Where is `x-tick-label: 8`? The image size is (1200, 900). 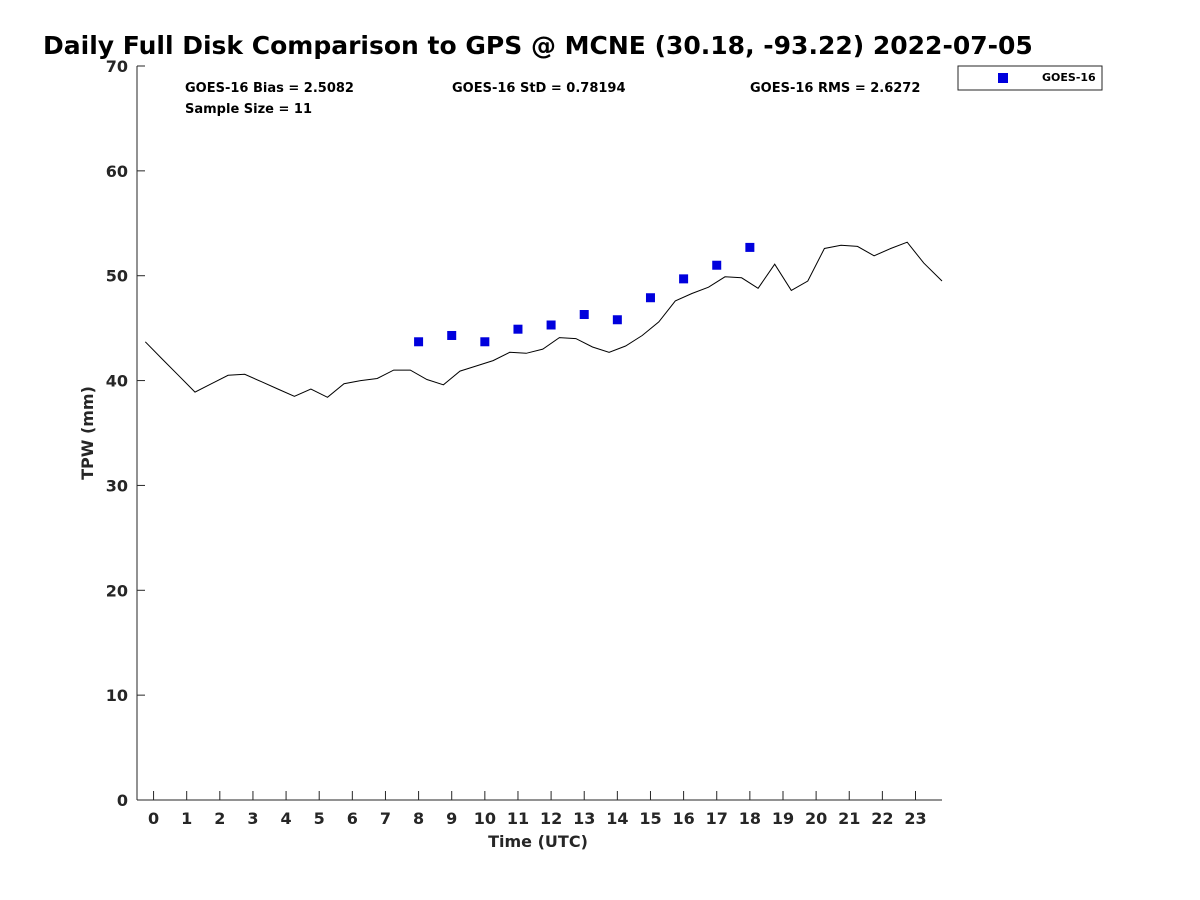
x-tick-label: 8 is located at coordinates (418, 818).